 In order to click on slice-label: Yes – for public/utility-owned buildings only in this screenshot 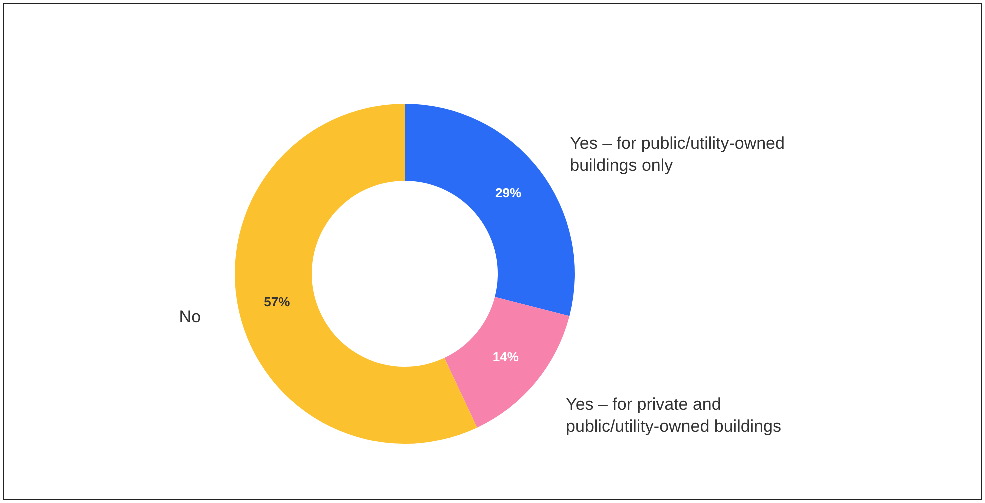, I will do `click(677, 154)`.